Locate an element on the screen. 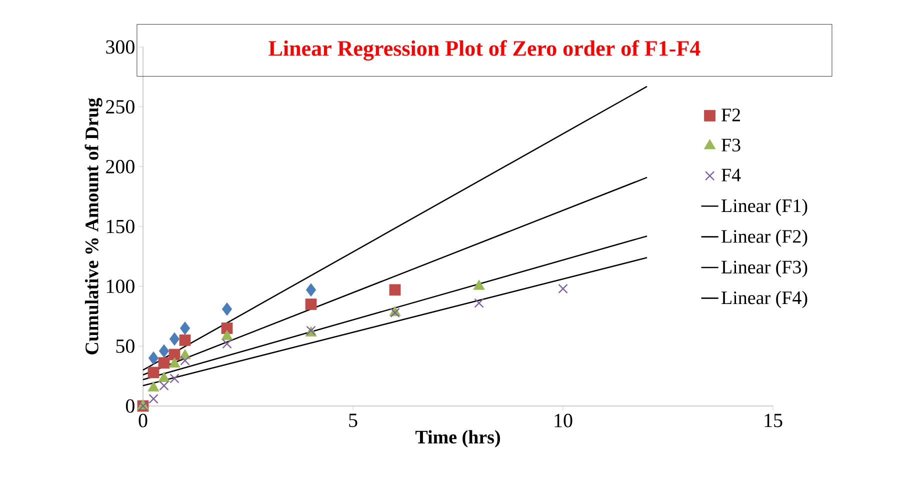 This screenshot has height=477, width=897. y-axis-title: Cumulative % Amount of Drug is located at coordinates (93, 226).